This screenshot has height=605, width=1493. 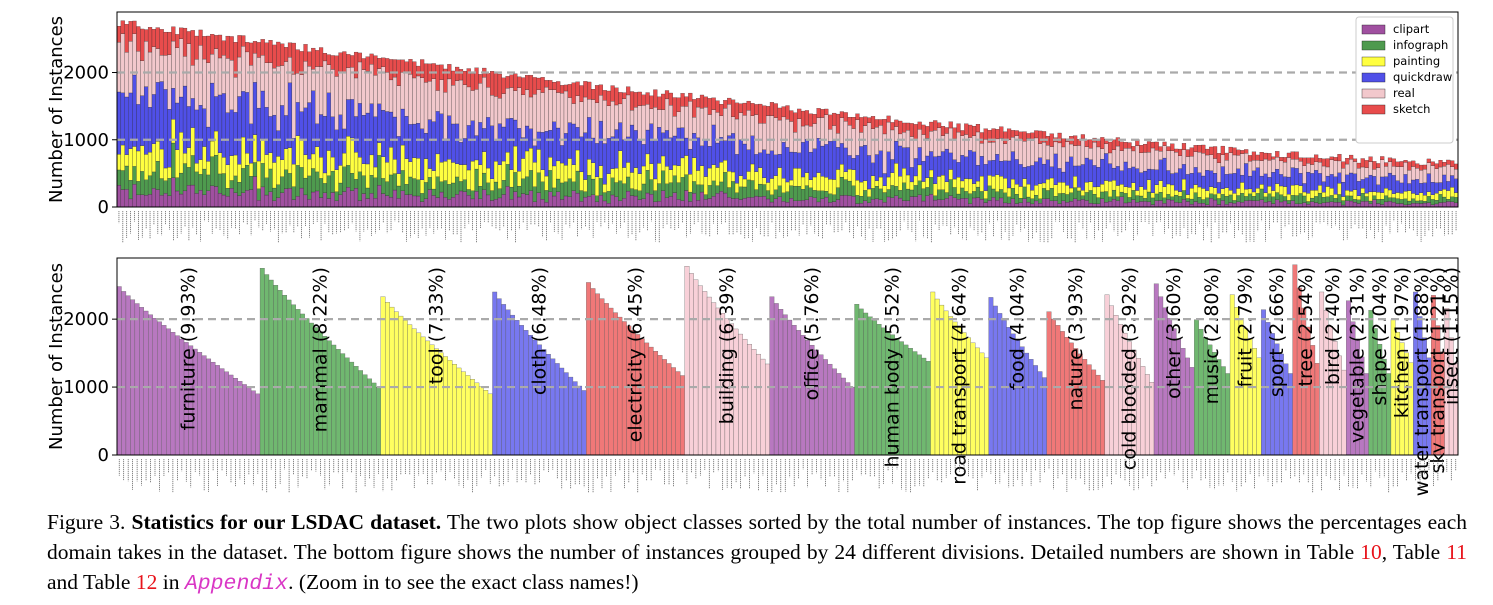 I want to click on table-12-link: 12, so click(x=146, y=582).